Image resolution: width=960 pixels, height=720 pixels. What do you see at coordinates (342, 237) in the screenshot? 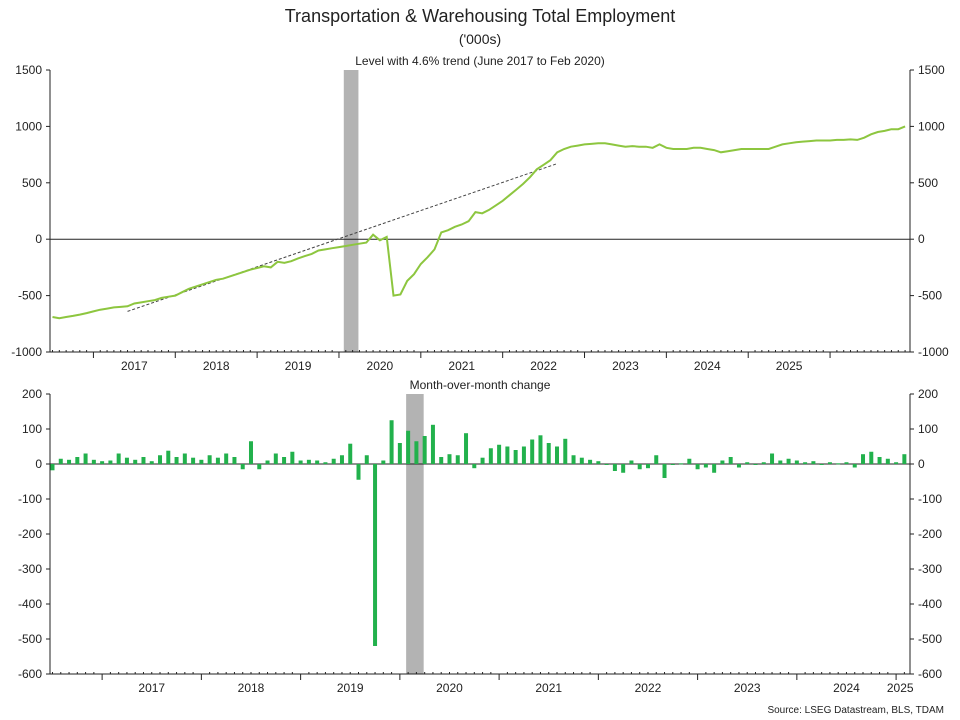
I see `trend-line` at bounding box center [342, 237].